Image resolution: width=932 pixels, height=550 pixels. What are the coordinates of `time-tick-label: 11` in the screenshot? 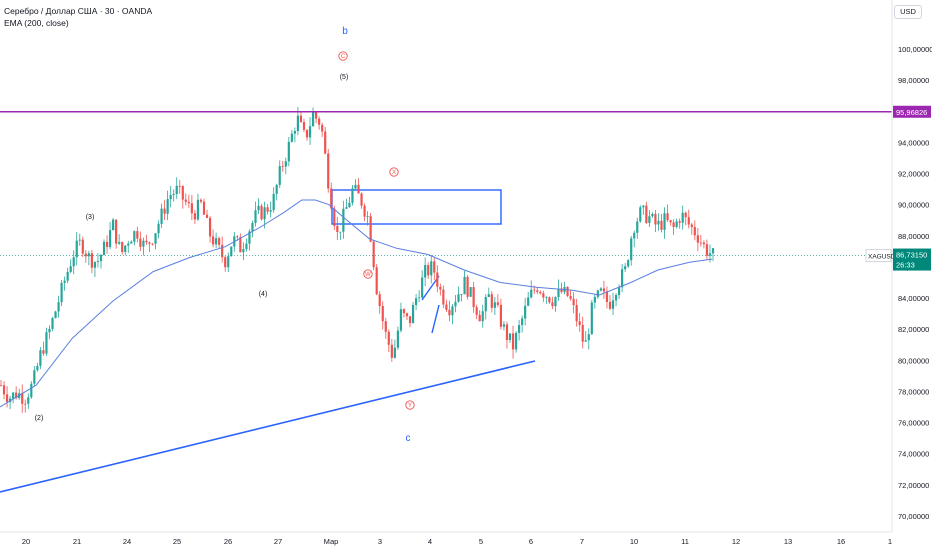 It's located at (685, 541).